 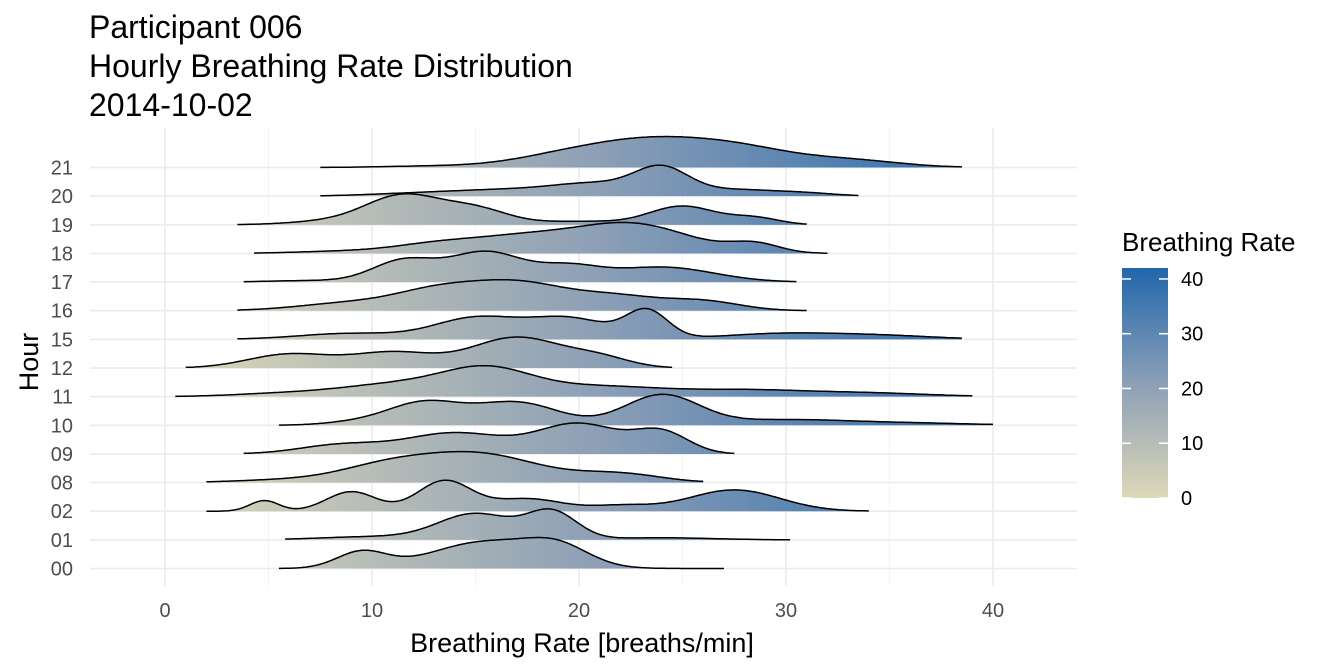 I want to click on x-tick-label: 40, so click(x=993, y=611).